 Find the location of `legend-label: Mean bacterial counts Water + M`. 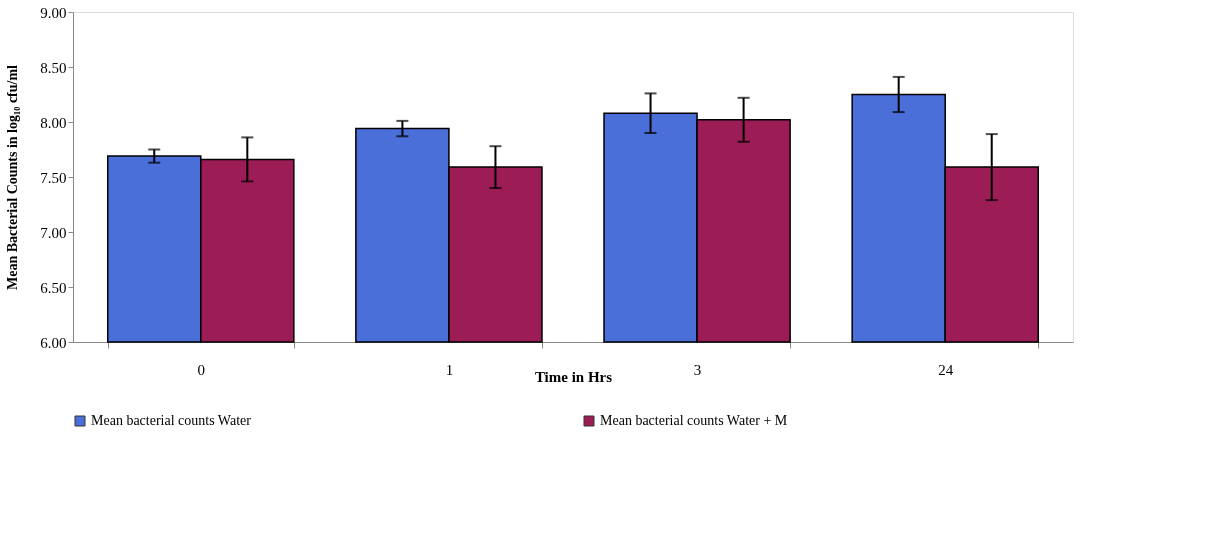

legend-label: Mean bacterial counts Water + M is located at coordinates (694, 420).